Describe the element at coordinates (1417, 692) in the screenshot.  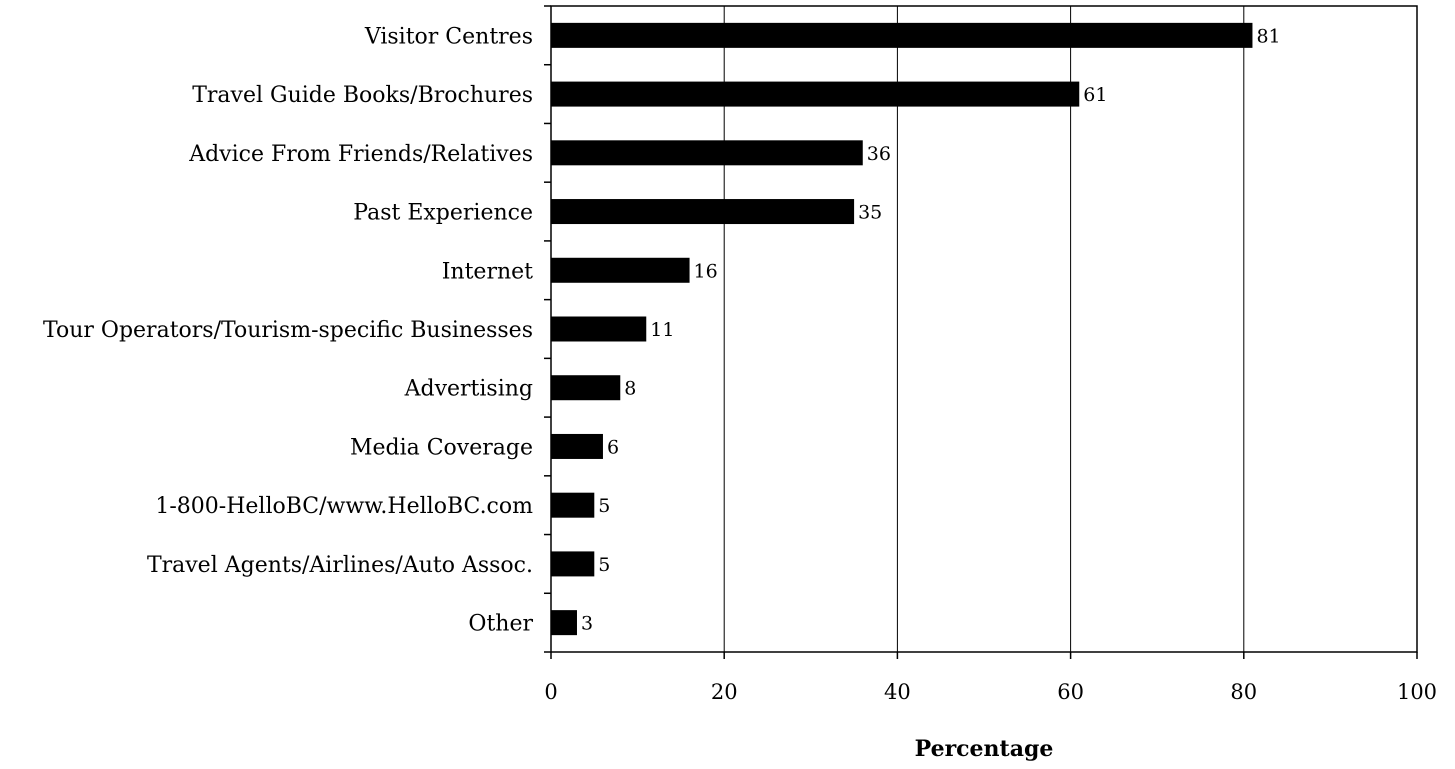
I see `x-tick-label: 100` at that location.